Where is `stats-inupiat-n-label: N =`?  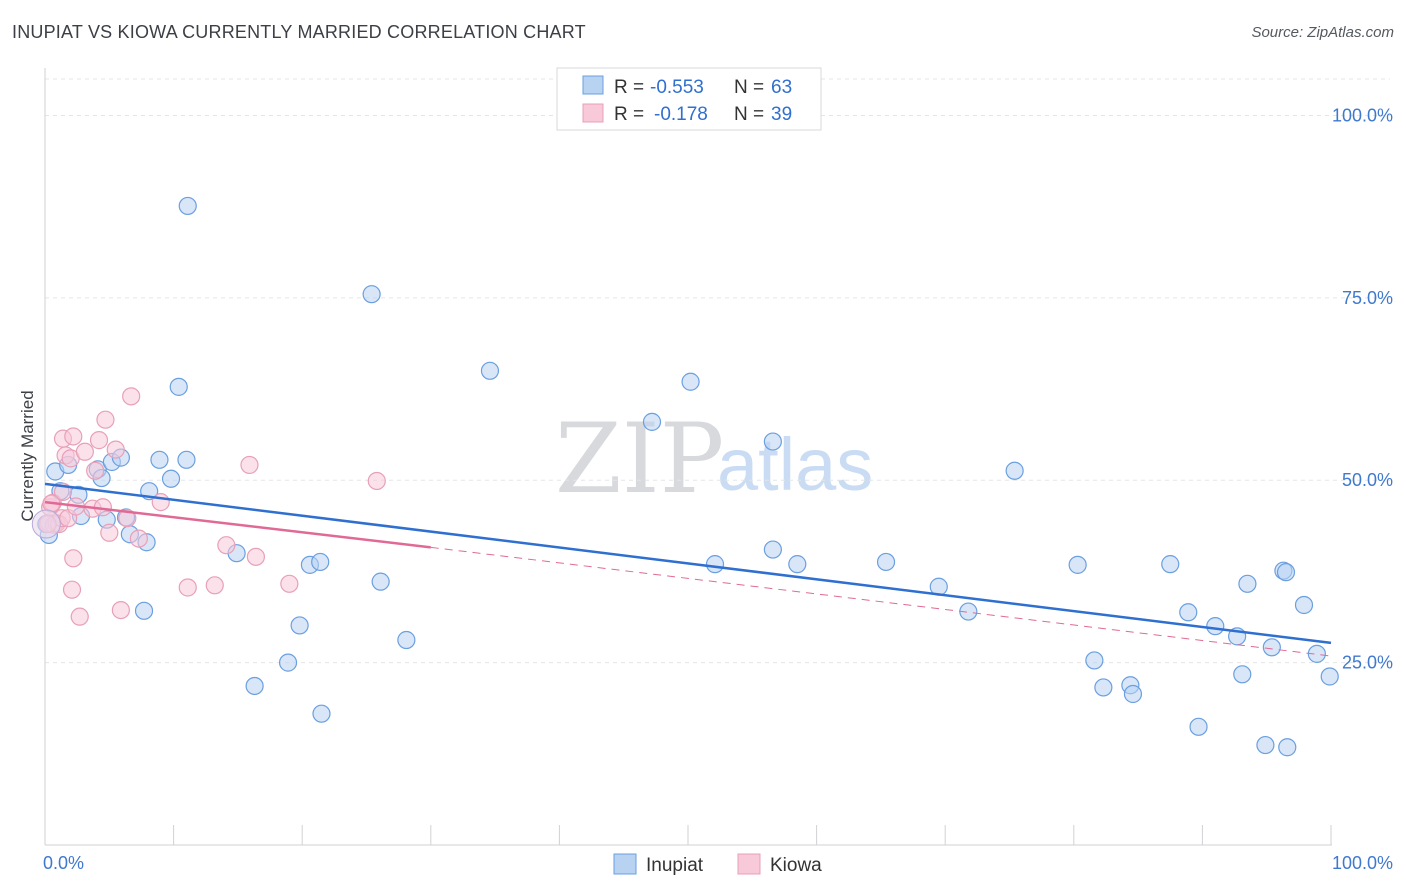
stats-inupiat-n-label: N = is located at coordinates (749, 87).